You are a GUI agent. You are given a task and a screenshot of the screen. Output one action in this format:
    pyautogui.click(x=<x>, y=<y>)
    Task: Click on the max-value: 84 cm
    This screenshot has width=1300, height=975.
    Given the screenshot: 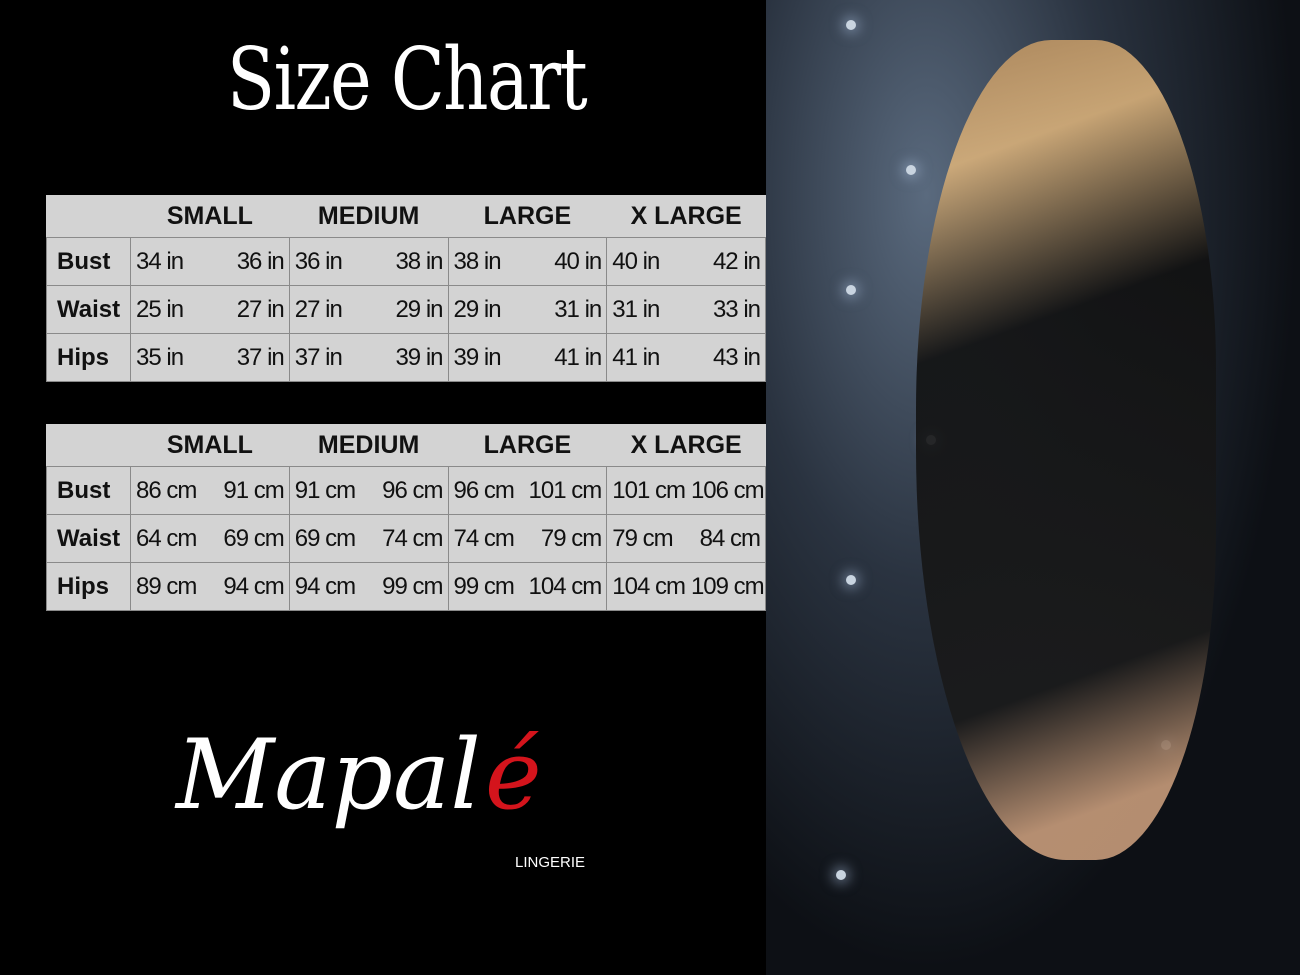 What is the action you would take?
    pyautogui.click(x=730, y=538)
    